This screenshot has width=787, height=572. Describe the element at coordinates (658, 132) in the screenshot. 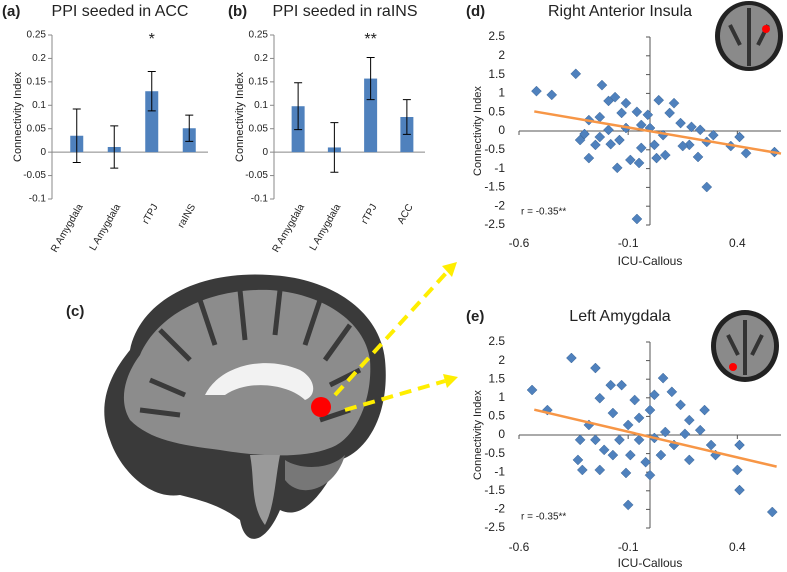

I see `trendline` at that location.